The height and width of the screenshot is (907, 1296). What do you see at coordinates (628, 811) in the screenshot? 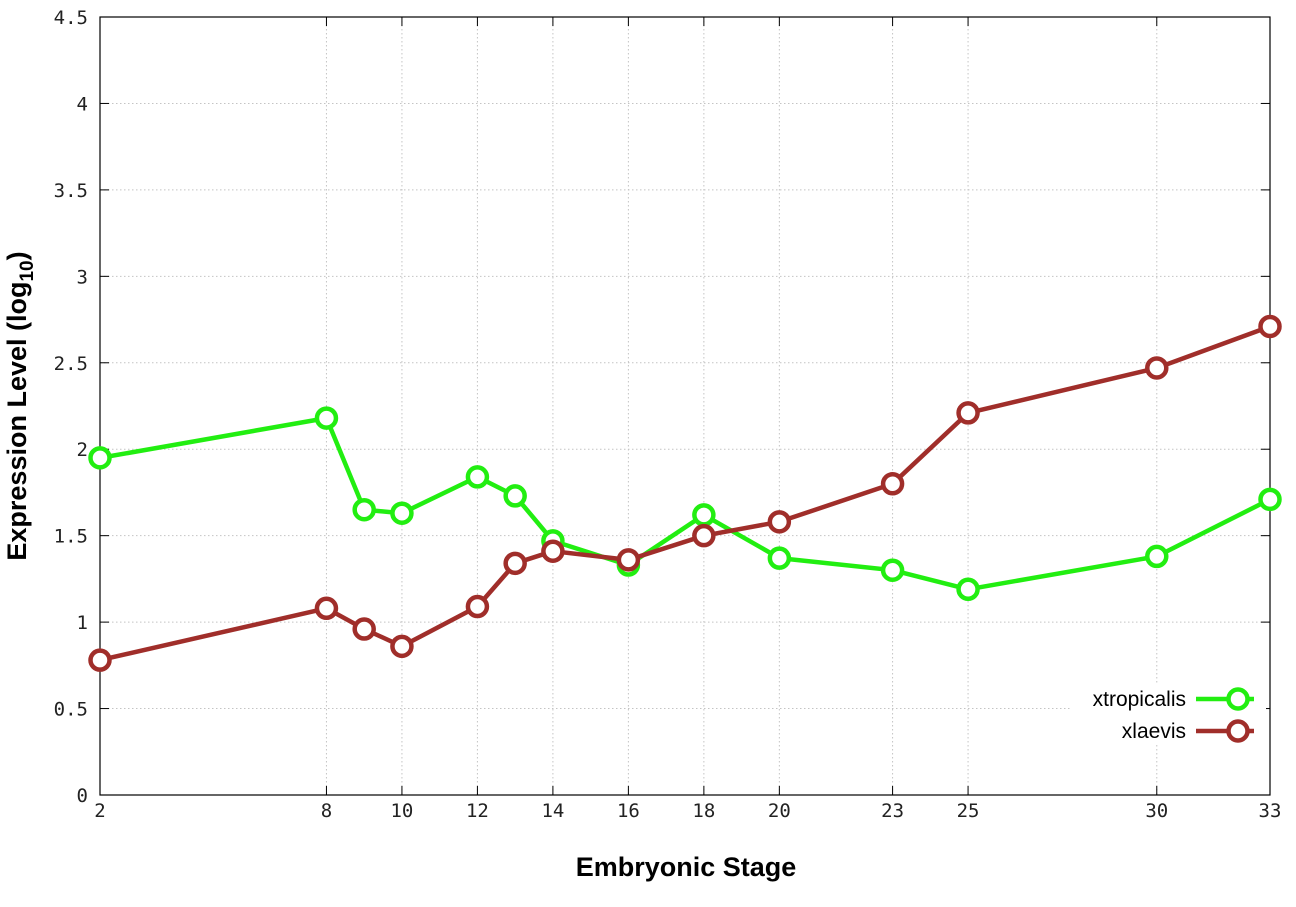
I see `x-tick-label: 16` at bounding box center [628, 811].